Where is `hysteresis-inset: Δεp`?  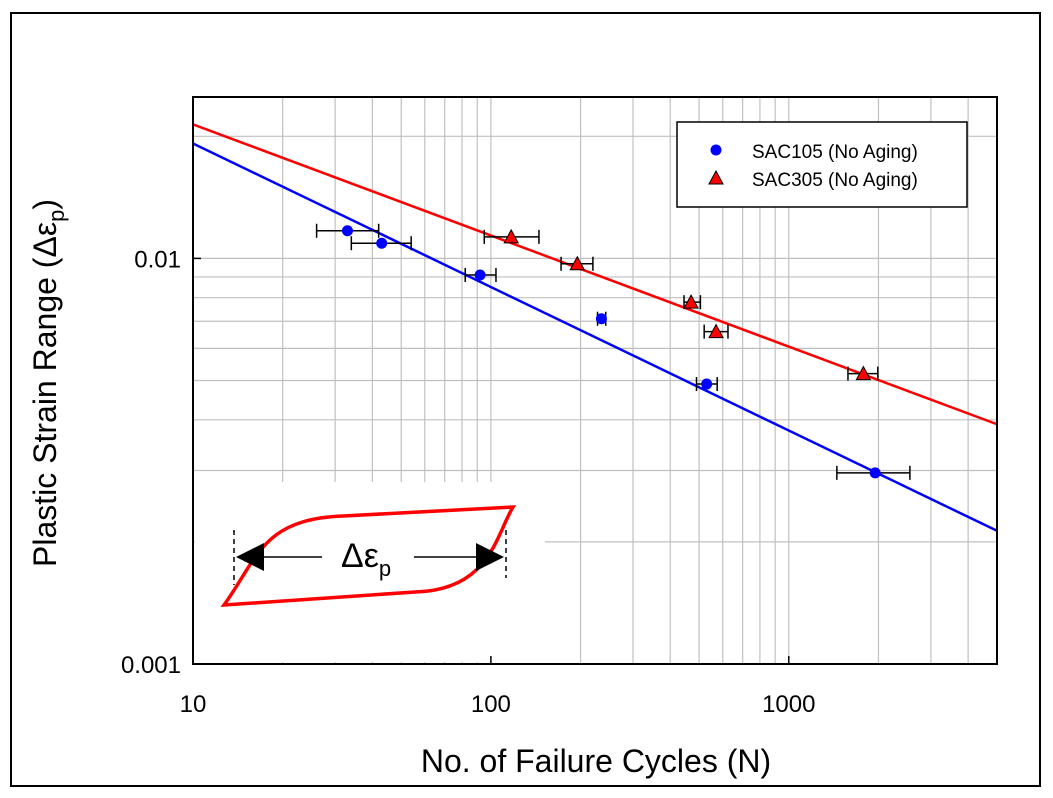
hysteresis-inset: Δεp is located at coordinates (370, 572).